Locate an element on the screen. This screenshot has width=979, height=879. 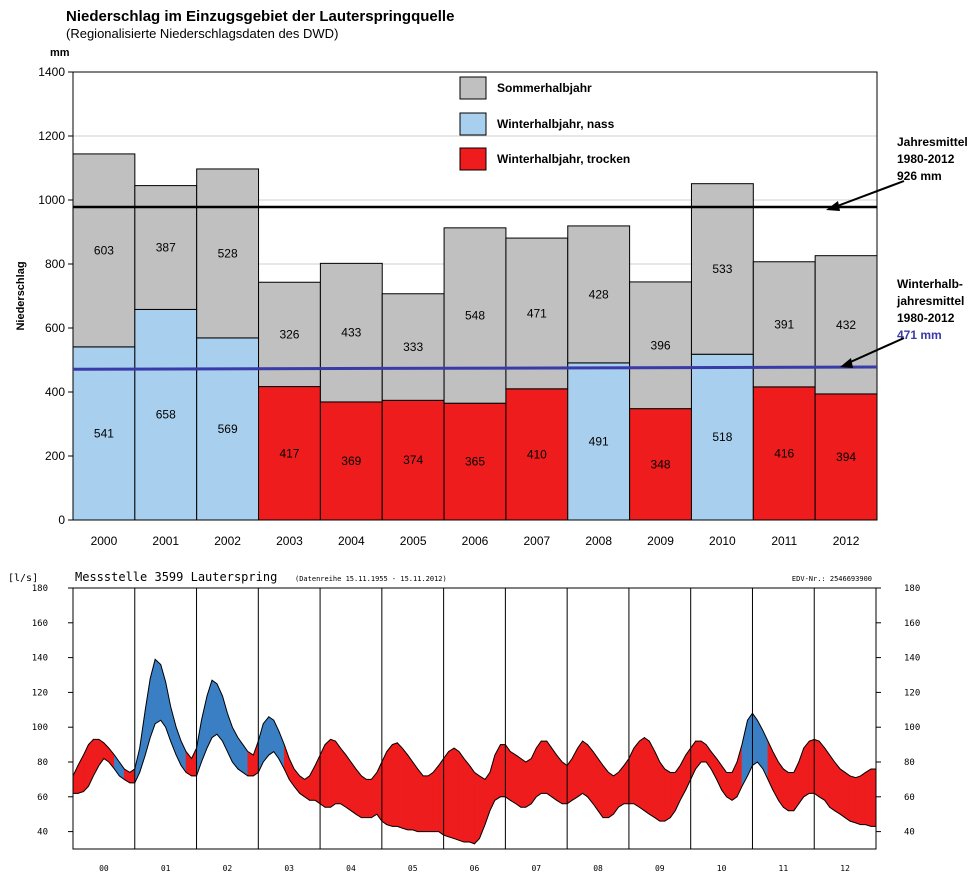
data-label-winter-2004: 369 is located at coordinates (351, 461).